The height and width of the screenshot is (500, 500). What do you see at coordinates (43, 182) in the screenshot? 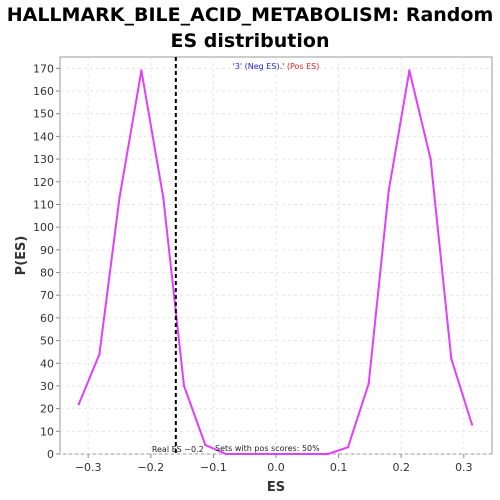
I see `y-tick-label: 120` at bounding box center [43, 182].